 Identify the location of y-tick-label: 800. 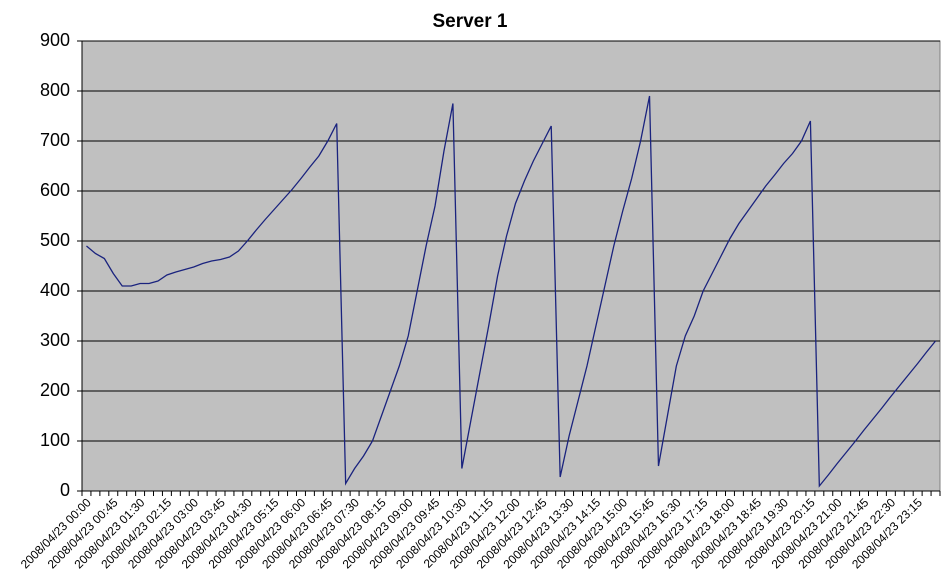
(55, 90).